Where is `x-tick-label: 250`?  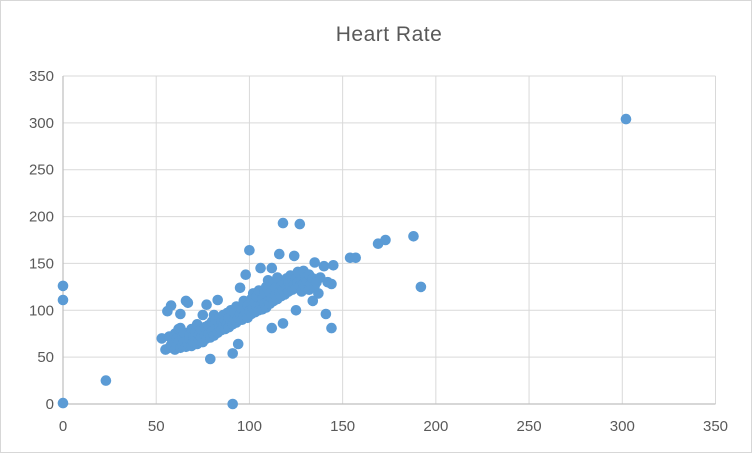
x-tick-label: 250 is located at coordinates (529, 426).